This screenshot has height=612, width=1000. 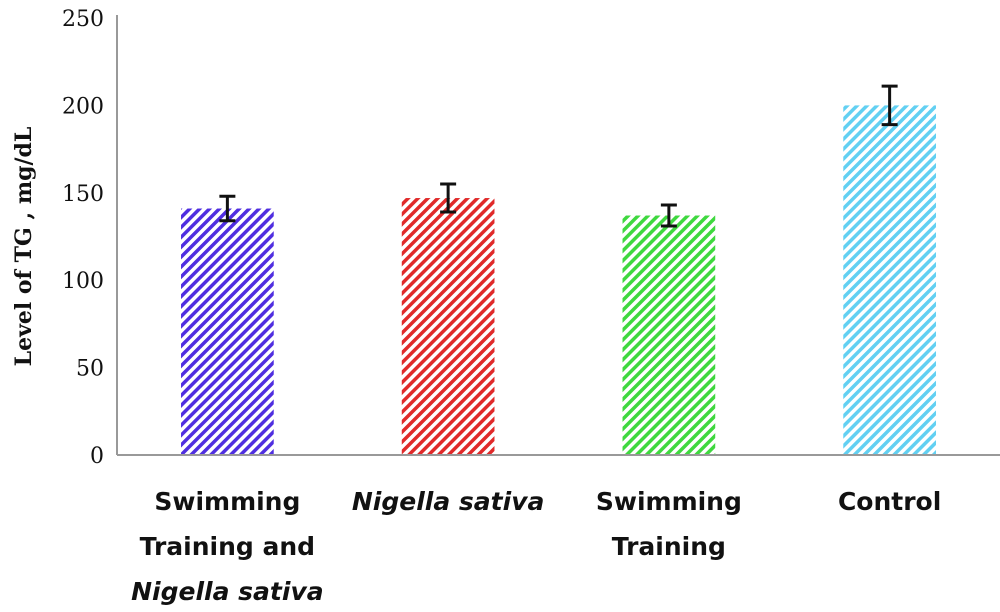 I want to click on x-category-label: Swimming Training and Nigella sativa, so click(x=227, y=546).